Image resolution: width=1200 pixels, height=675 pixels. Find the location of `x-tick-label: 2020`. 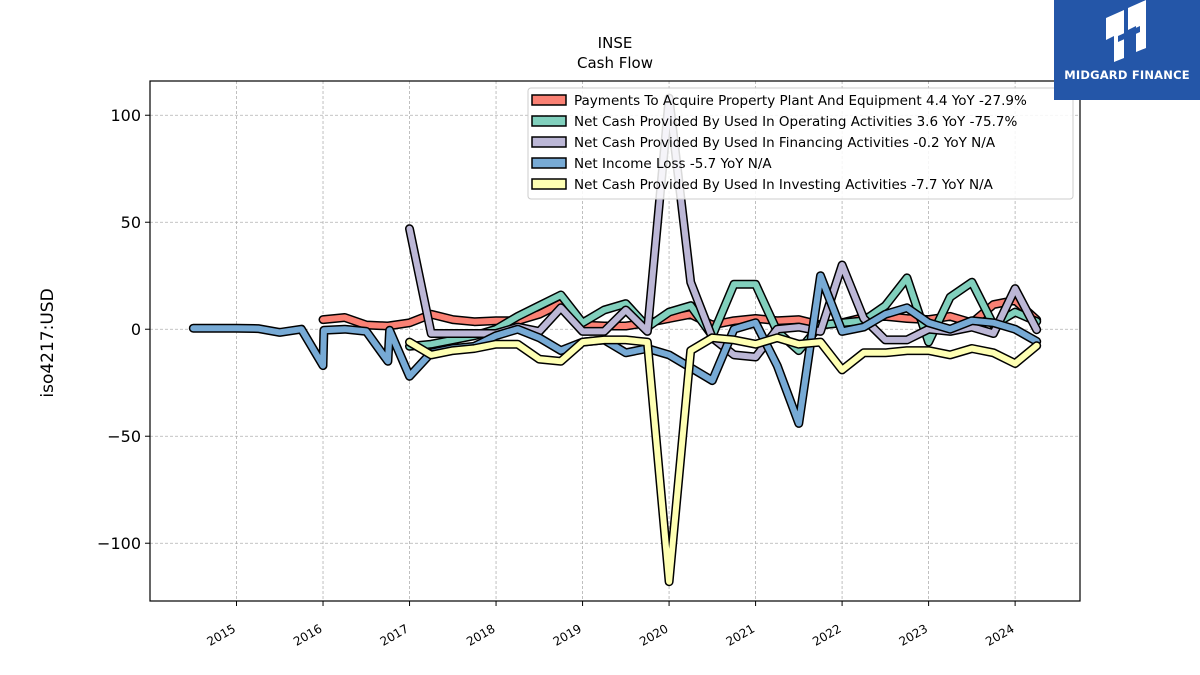

x-tick-label: 2020 is located at coordinates (653, 634).